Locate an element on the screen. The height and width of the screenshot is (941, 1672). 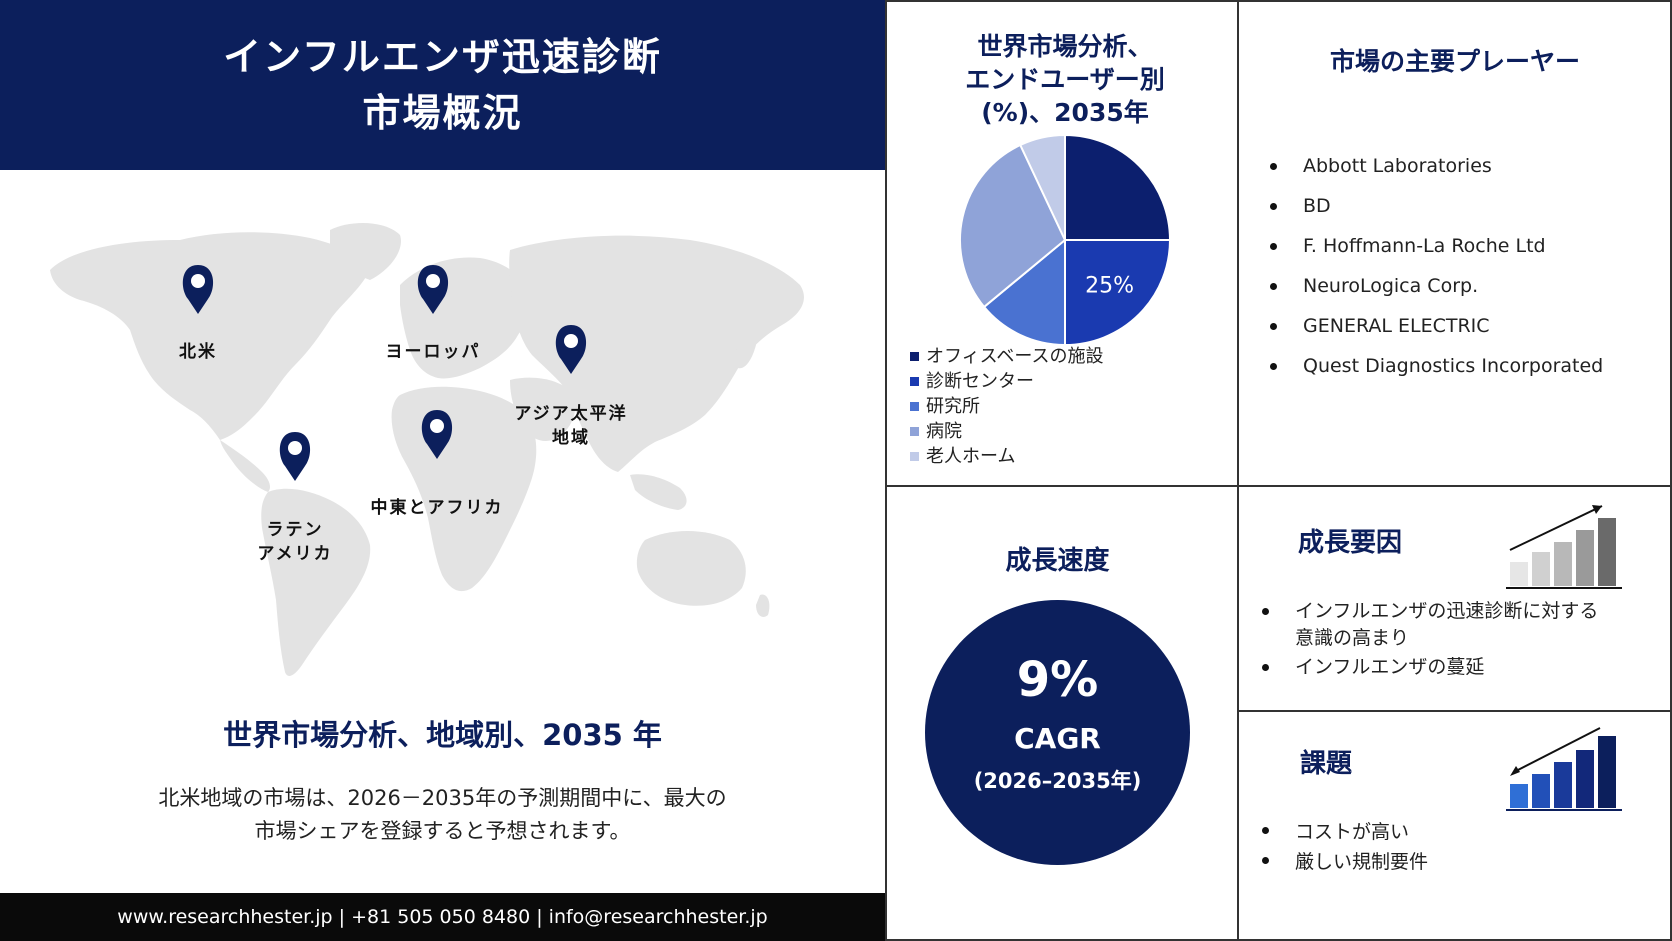
region-label-asia-pacific: アジア太平洋 地域 is located at coordinates (571, 426).